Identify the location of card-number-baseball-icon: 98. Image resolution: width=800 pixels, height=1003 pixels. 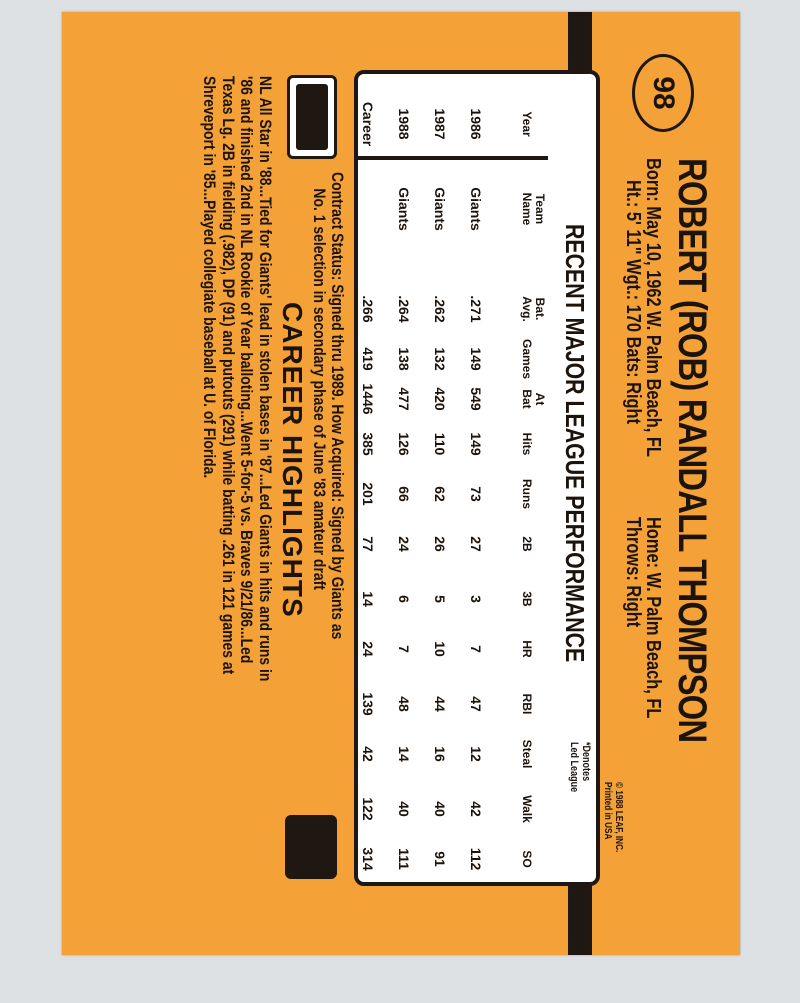
(663, 93).